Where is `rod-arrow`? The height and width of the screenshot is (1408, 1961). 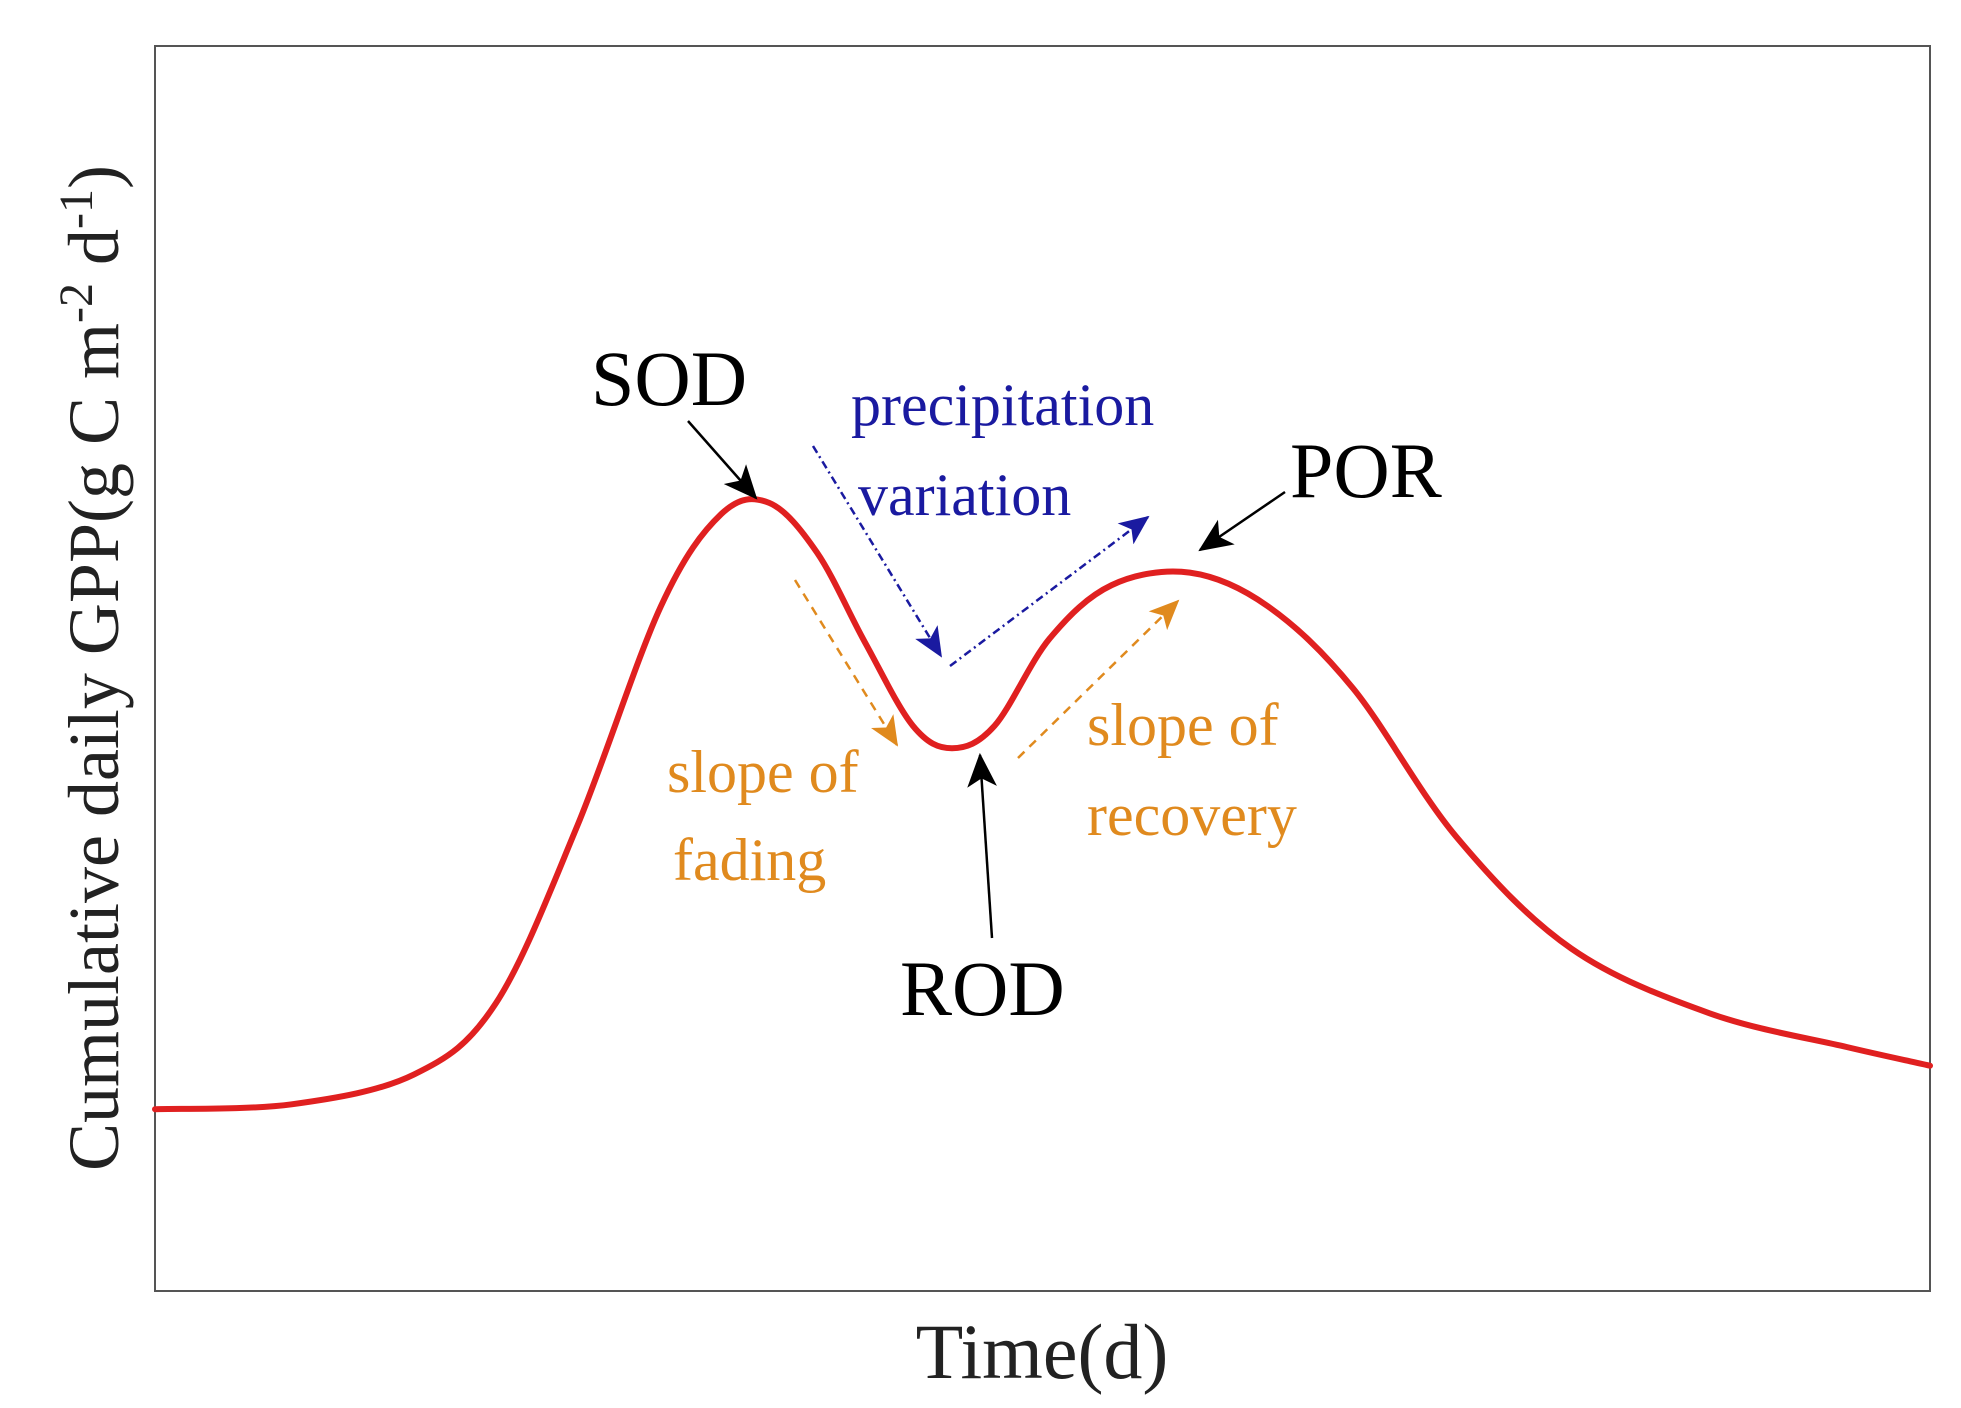 rod-arrow is located at coordinates (982, 845).